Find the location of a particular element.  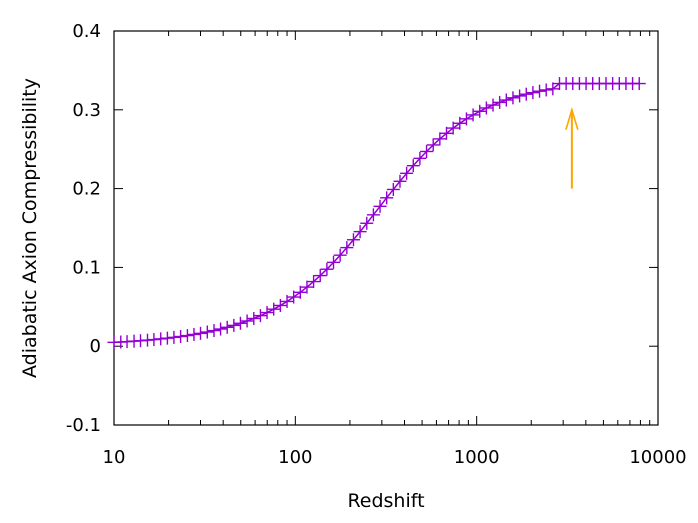

y-tick-label: -0.1 is located at coordinates (83, 425).